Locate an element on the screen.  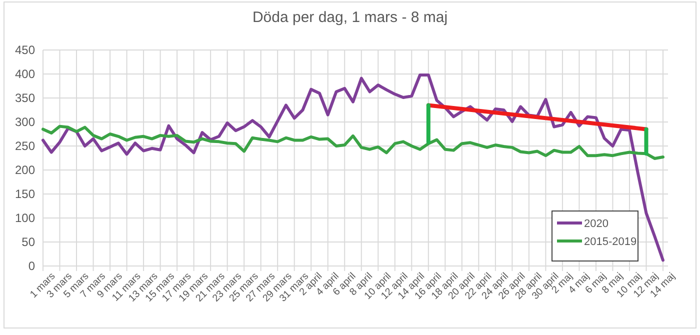
y-tick-label: 0 is located at coordinates (32, 265).